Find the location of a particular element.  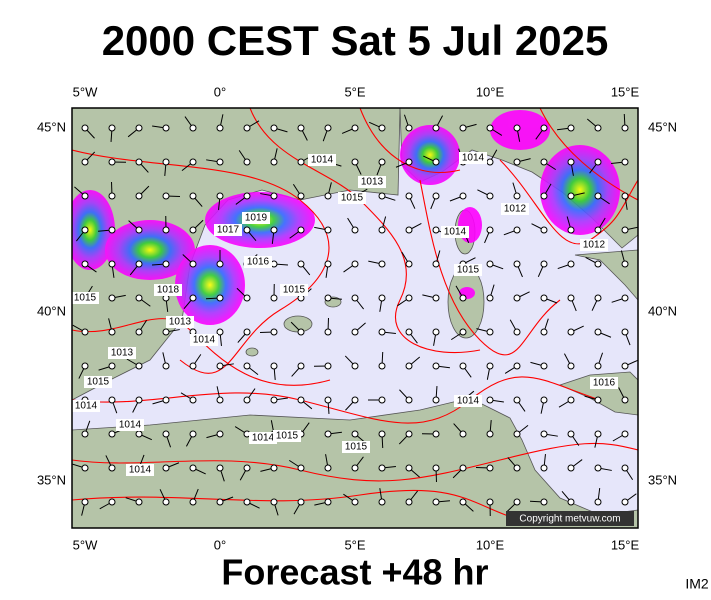

product-code: IM2 is located at coordinates (697, 584).